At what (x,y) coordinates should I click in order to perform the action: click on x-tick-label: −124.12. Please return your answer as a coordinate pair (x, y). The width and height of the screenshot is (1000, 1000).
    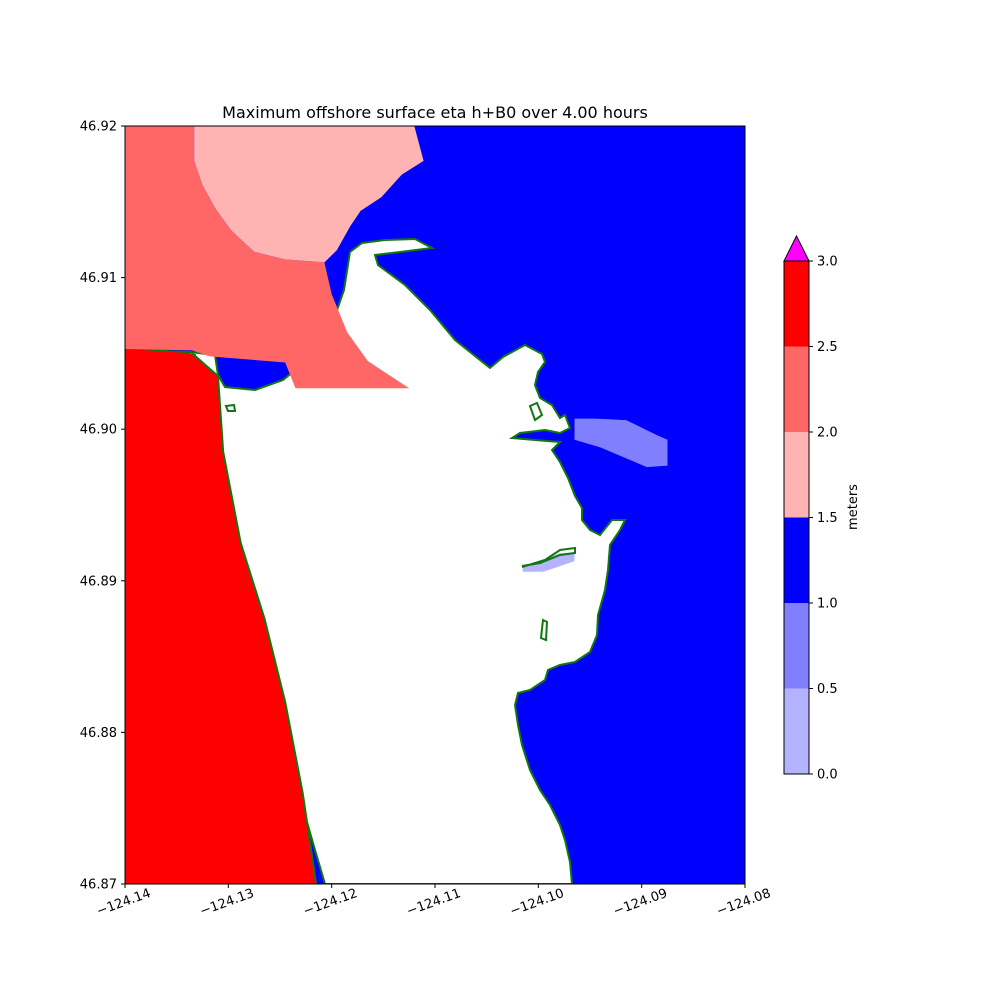
    Looking at the image, I should click on (330, 902).